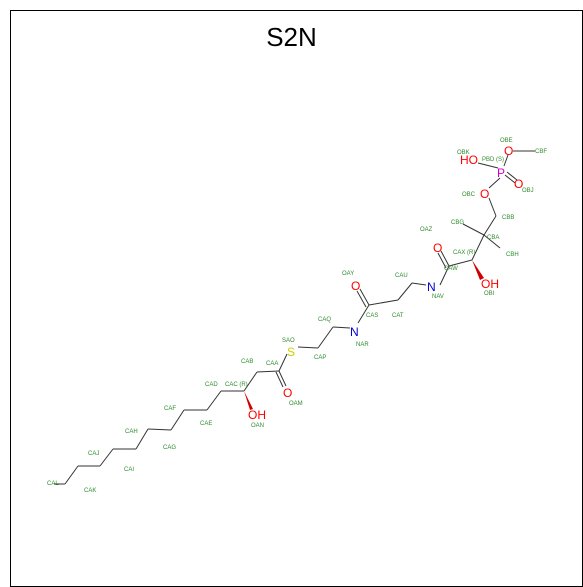  What do you see at coordinates (438, 297) in the screenshot?
I see `atom-label: NAV` at bounding box center [438, 297].